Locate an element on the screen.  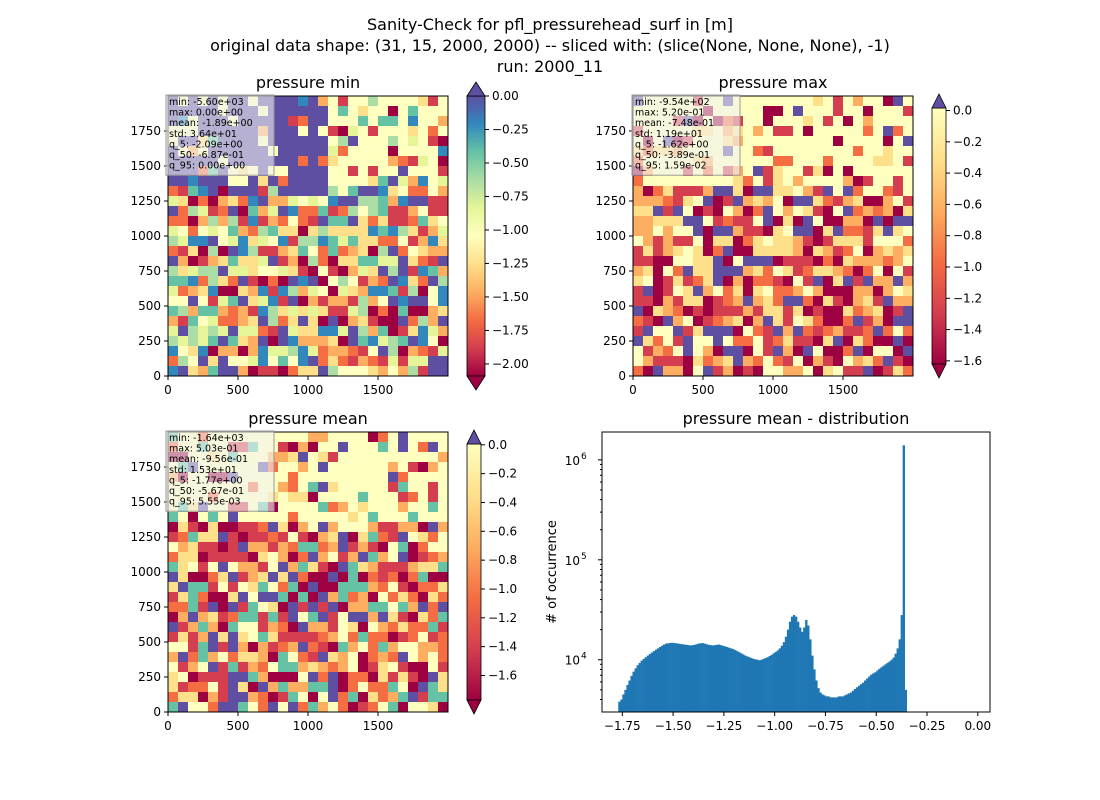
stats-line: std: 3.64e+01 is located at coordinates (203, 134).